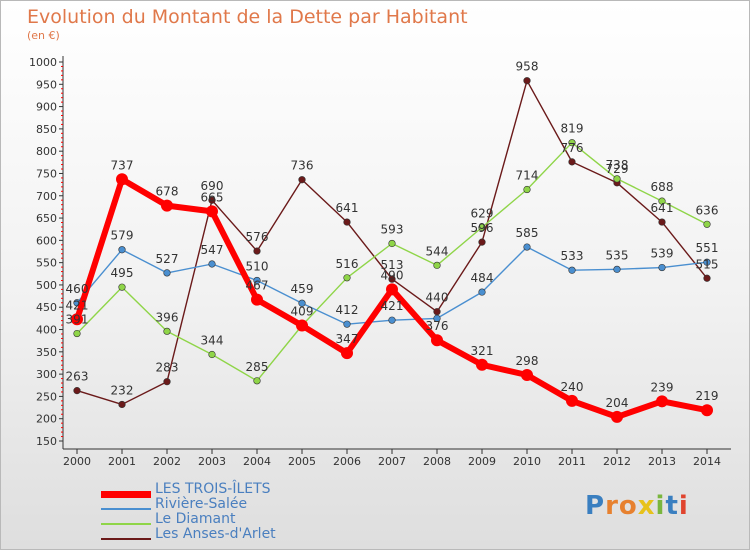 This screenshot has height=550, width=750. Describe the element at coordinates (212, 197) in the screenshot. I see `data-label-les-trois-ilets: 665` at that location.